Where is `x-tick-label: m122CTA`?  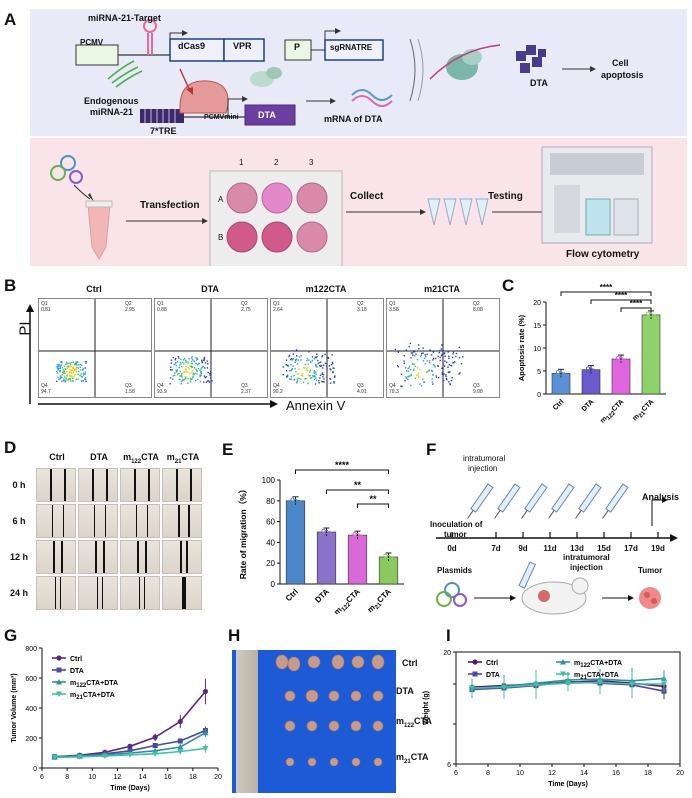
x-tick-label: m122CTA is located at coordinates (613, 412).